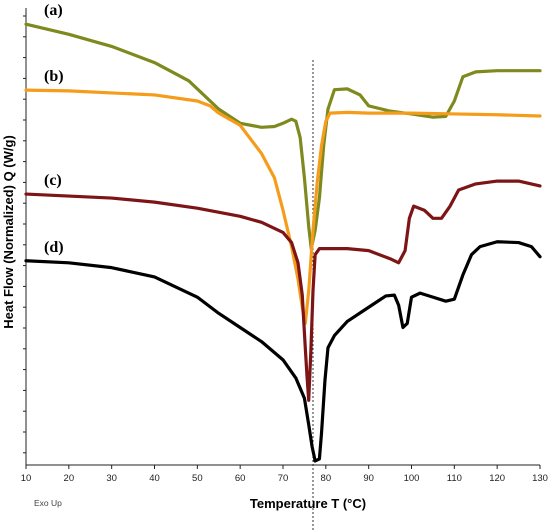 This screenshot has width=550, height=532. I want to click on x-tick-label: 130, so click(540, 478).